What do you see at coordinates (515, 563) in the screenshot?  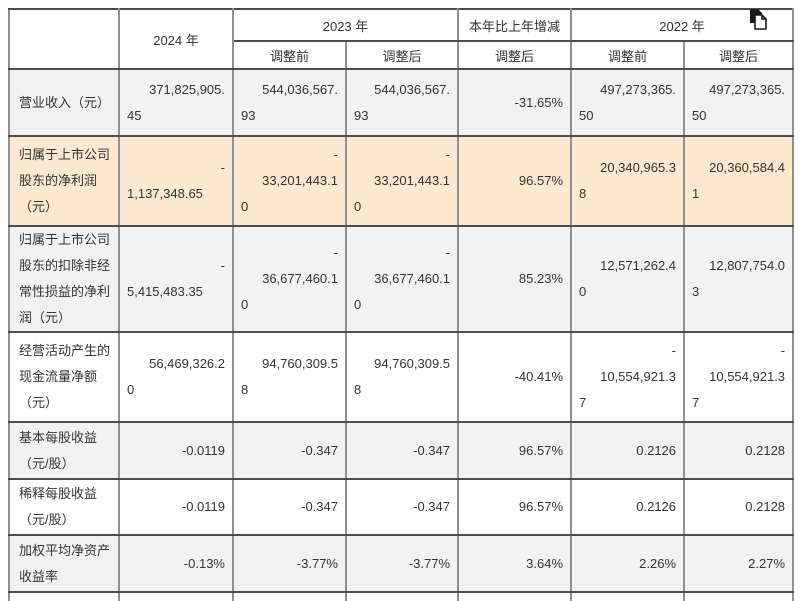 I see `value-cell: 3.64%` at bounding box center [515, 563].